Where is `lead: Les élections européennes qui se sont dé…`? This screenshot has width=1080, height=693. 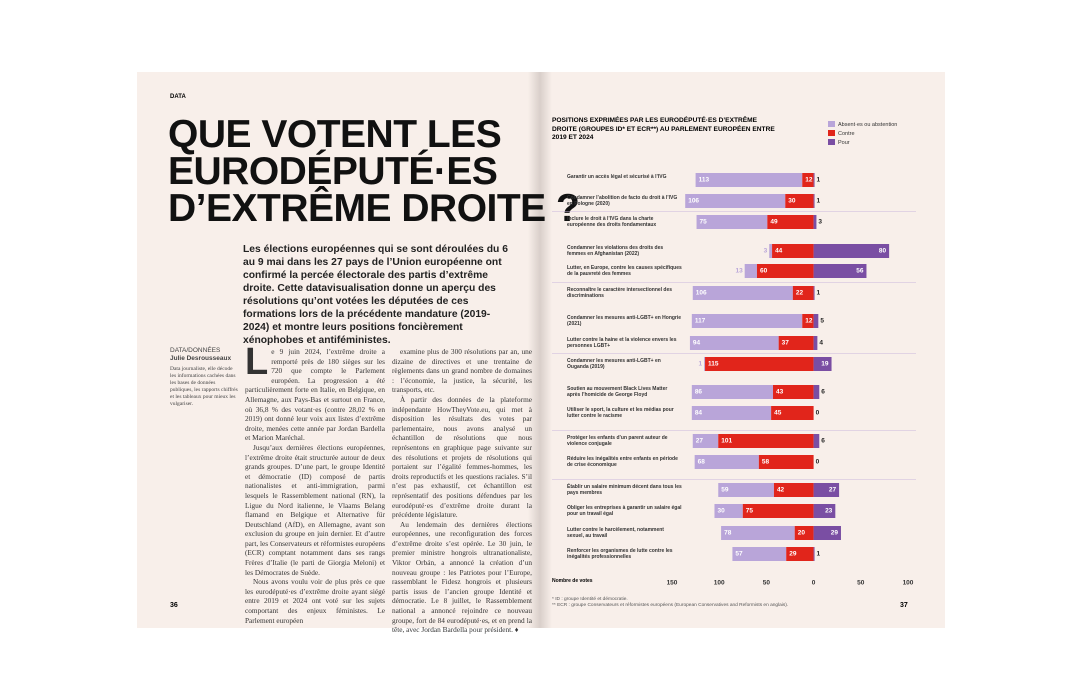 lead: Les élections européennes qui se sont dé… is located at coordinates (375, 295).